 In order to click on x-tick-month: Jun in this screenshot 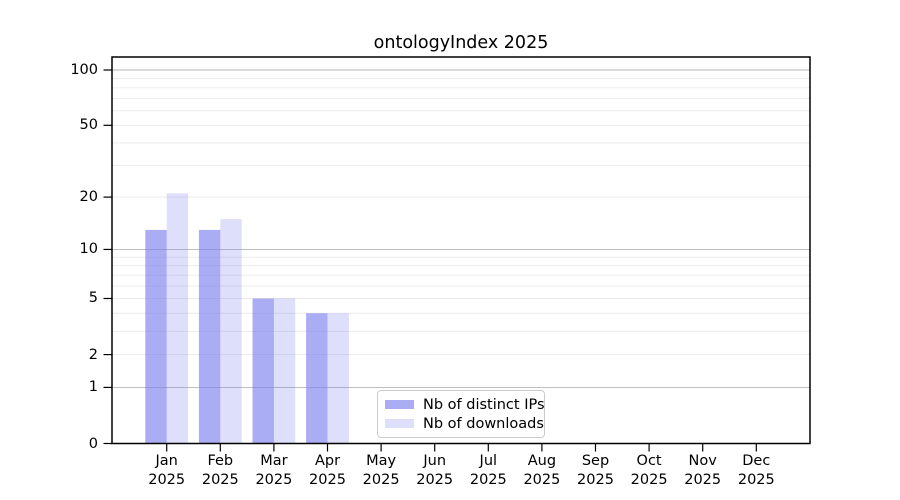, I will do `click(435, 461)`.